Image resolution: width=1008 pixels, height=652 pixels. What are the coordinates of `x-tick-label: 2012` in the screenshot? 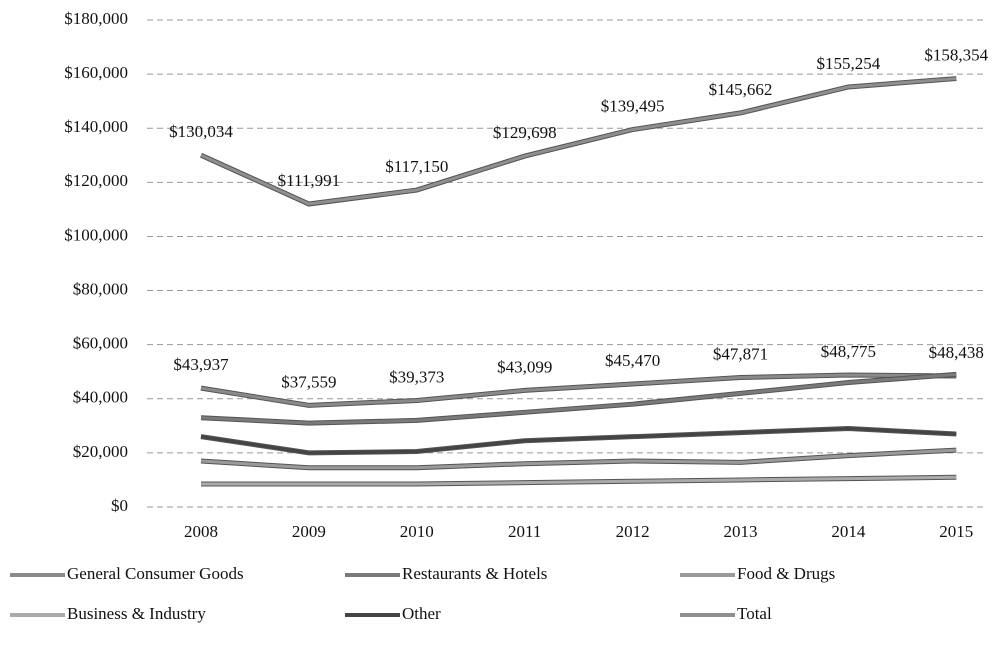 It's located at (633, 531).